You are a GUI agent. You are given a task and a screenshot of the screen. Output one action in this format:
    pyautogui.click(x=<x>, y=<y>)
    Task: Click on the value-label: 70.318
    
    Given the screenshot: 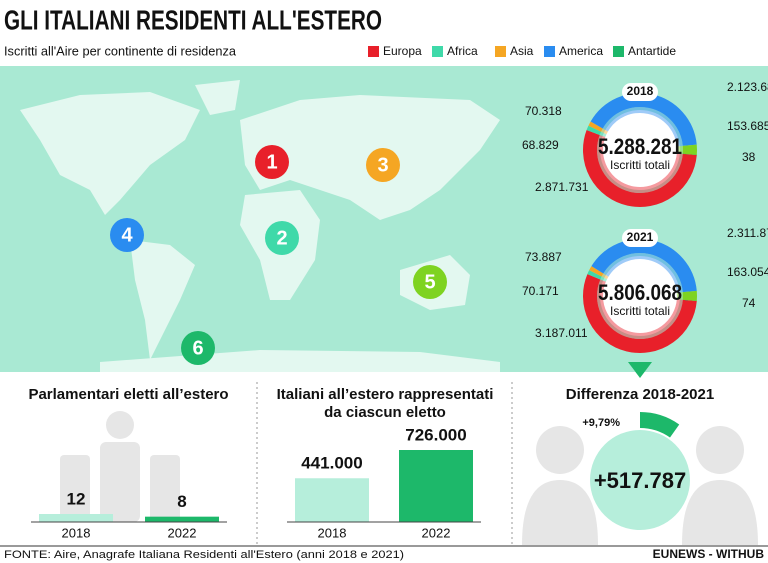 What is the action you would take?
    pyautogui.click(x=543, y=111)
    